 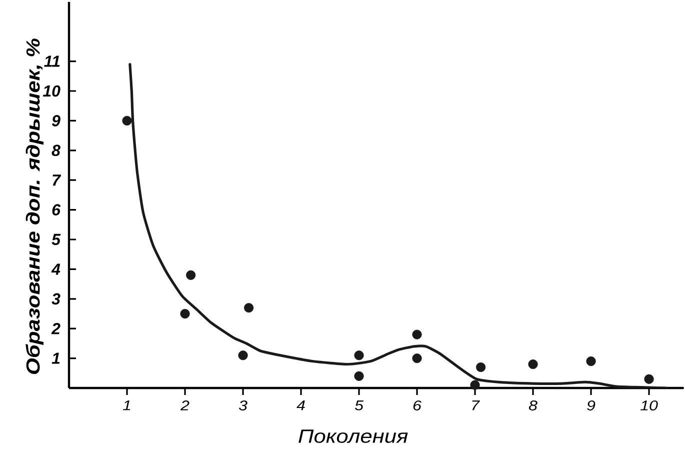 What do you see at coordinates (649, 405) in the screenshot?
I see `x-tick-label: 10` at bounding box center [649, 405].